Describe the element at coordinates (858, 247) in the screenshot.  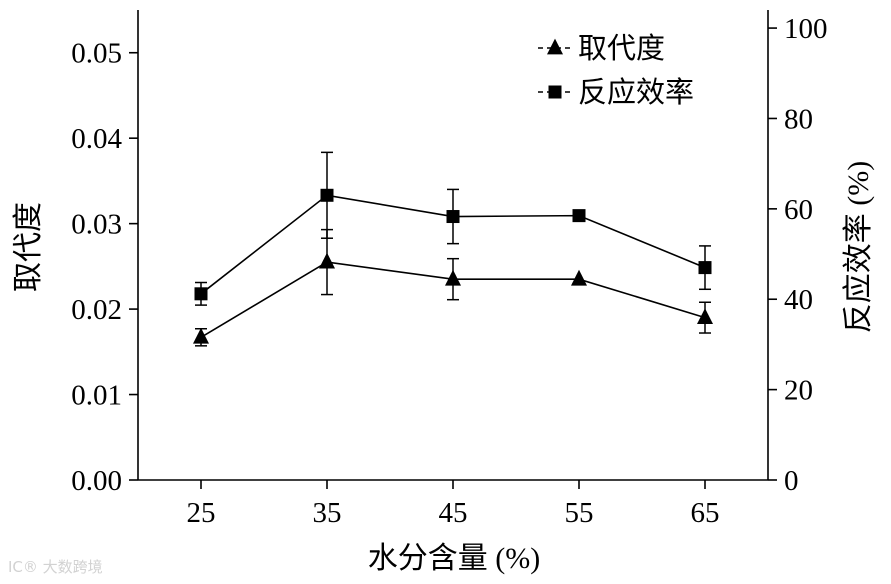
I see `right-axis-title: 反应效率 (%)` at that location.